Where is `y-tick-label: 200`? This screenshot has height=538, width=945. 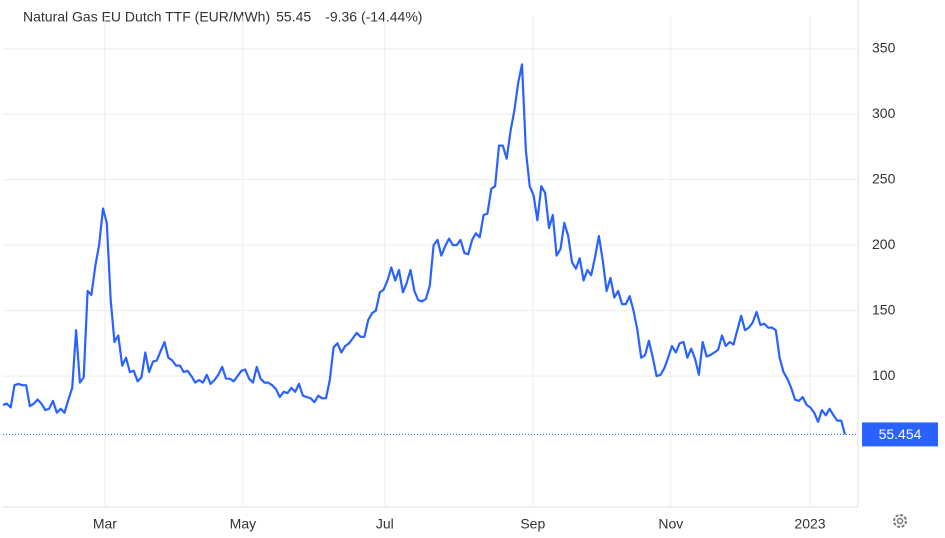 y-tick-label: 200 is located at coordinates (884, 244).